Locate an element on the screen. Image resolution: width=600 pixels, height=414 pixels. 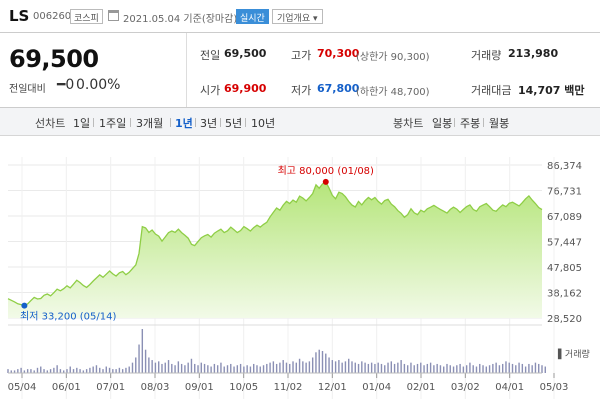
lower-limit: (하한가 48,700) is located at coordinates (393, 92).